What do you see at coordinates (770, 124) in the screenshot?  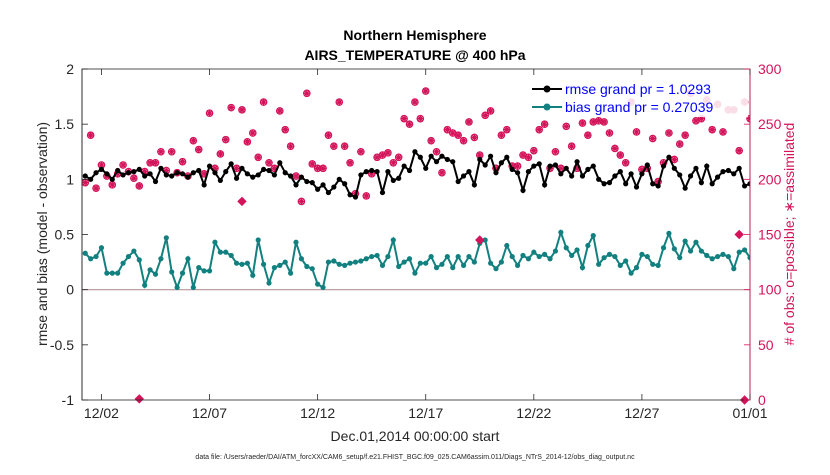 I see `right-y-tick-label: 250` at bounding box center [770, 124].